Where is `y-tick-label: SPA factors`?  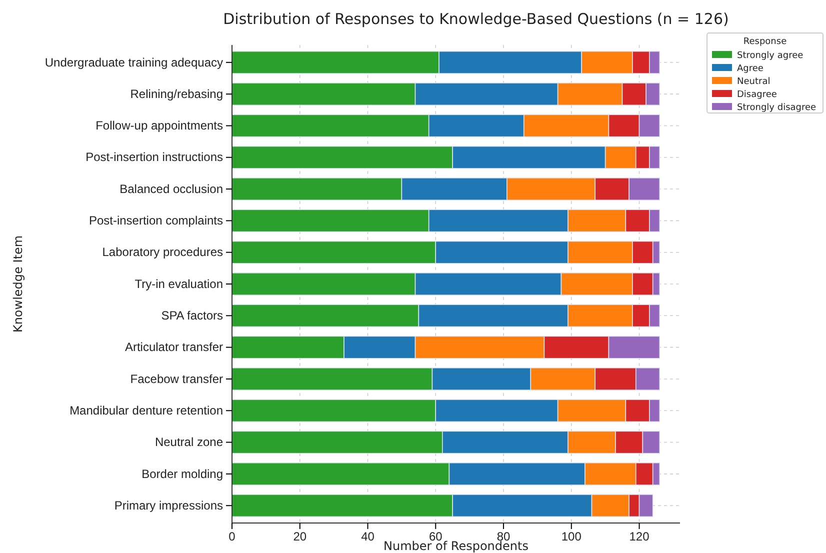
y-tick-label: SPA factors is located at coordinates (192, 315).